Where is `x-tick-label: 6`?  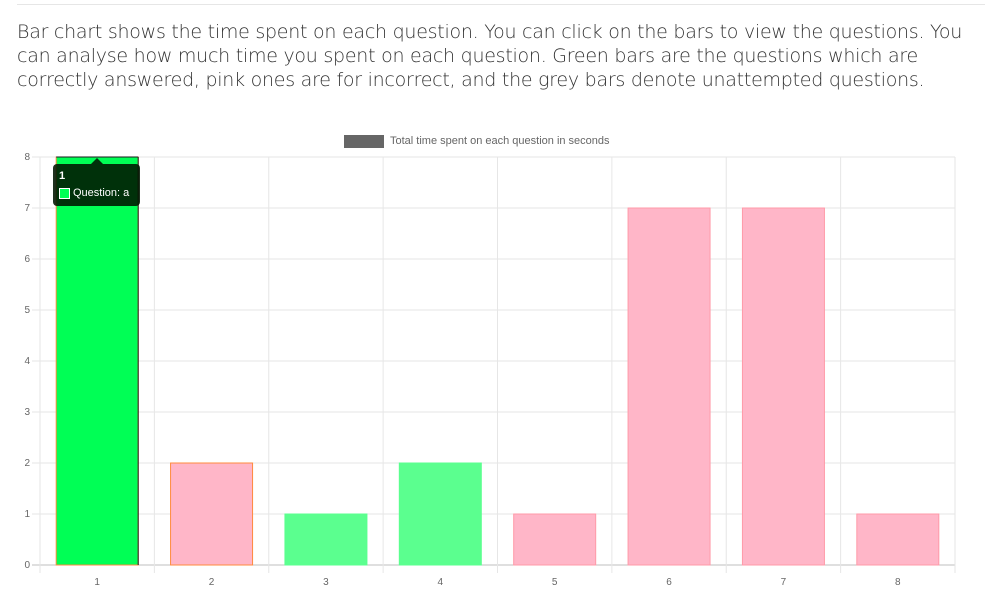
x-tick-label: 6 is located at coordinates (669, 582).